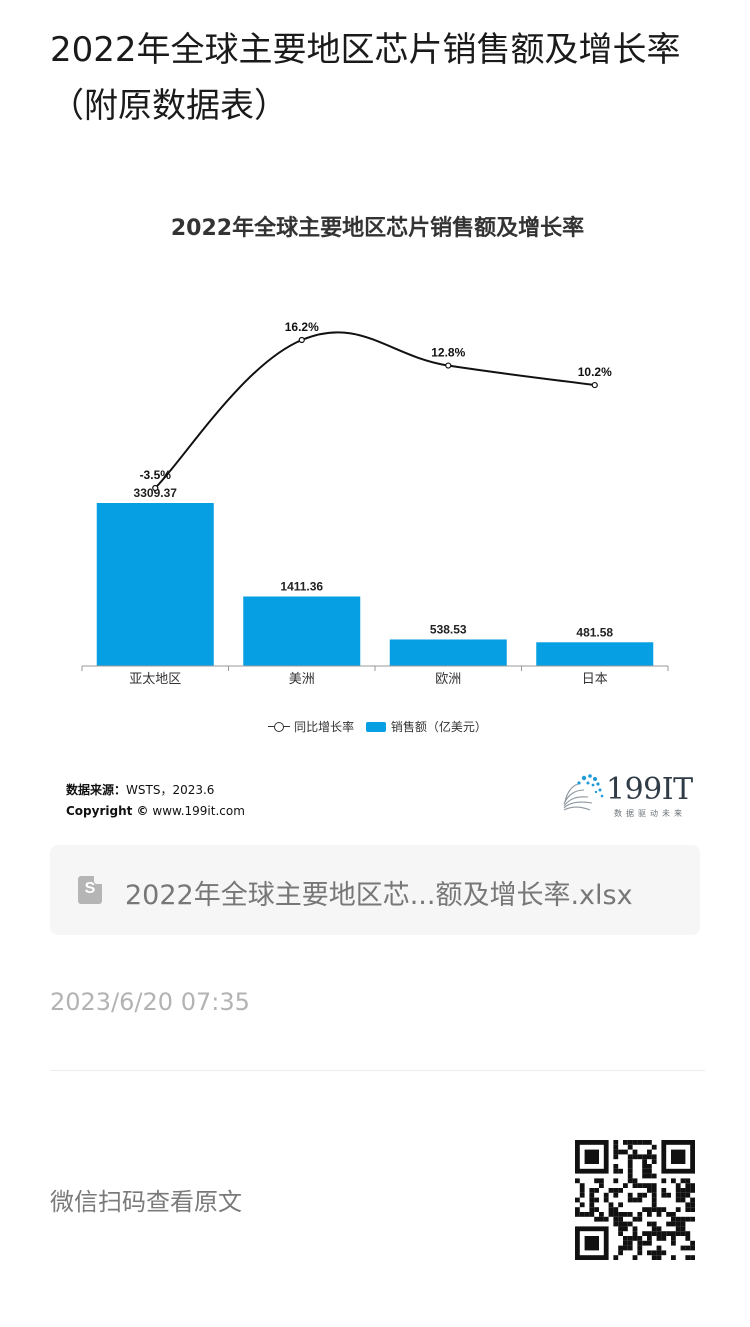 The image size is (750, 1327). What do you see at coordinates (156, 493) in the screenshot?
I see `bar-label-0: 3309.37` at bounding box center [156, 493].